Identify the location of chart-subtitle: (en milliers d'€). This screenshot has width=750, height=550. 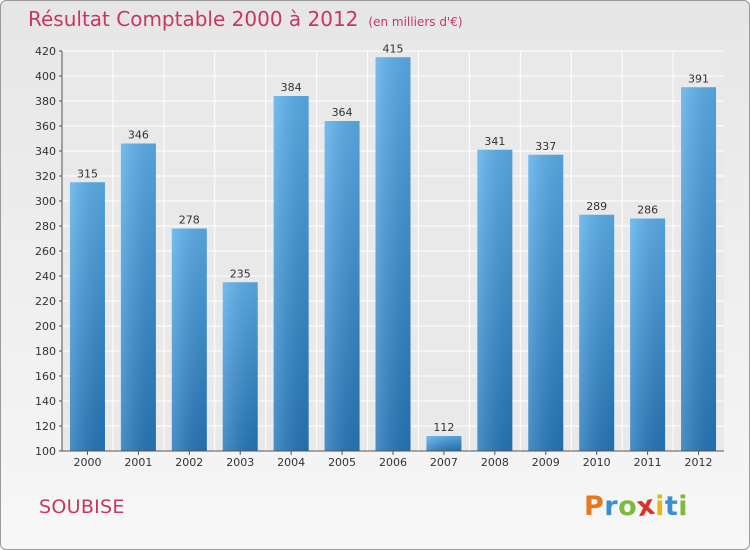
(415, 22).